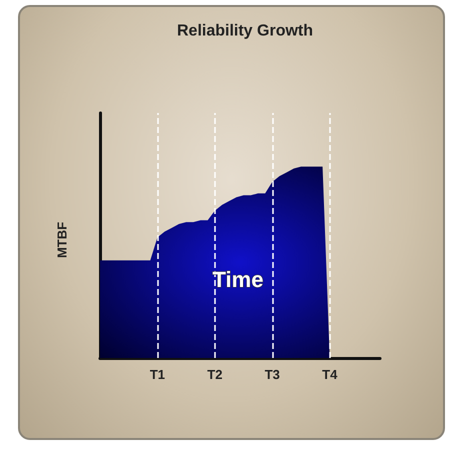 Image resolution: width=466 pixels, height=452 pixels. What do you see at coordinates (238, 279) in the screenshot?
I see `x-axis-title: Time` at bounding box center [238, 279].